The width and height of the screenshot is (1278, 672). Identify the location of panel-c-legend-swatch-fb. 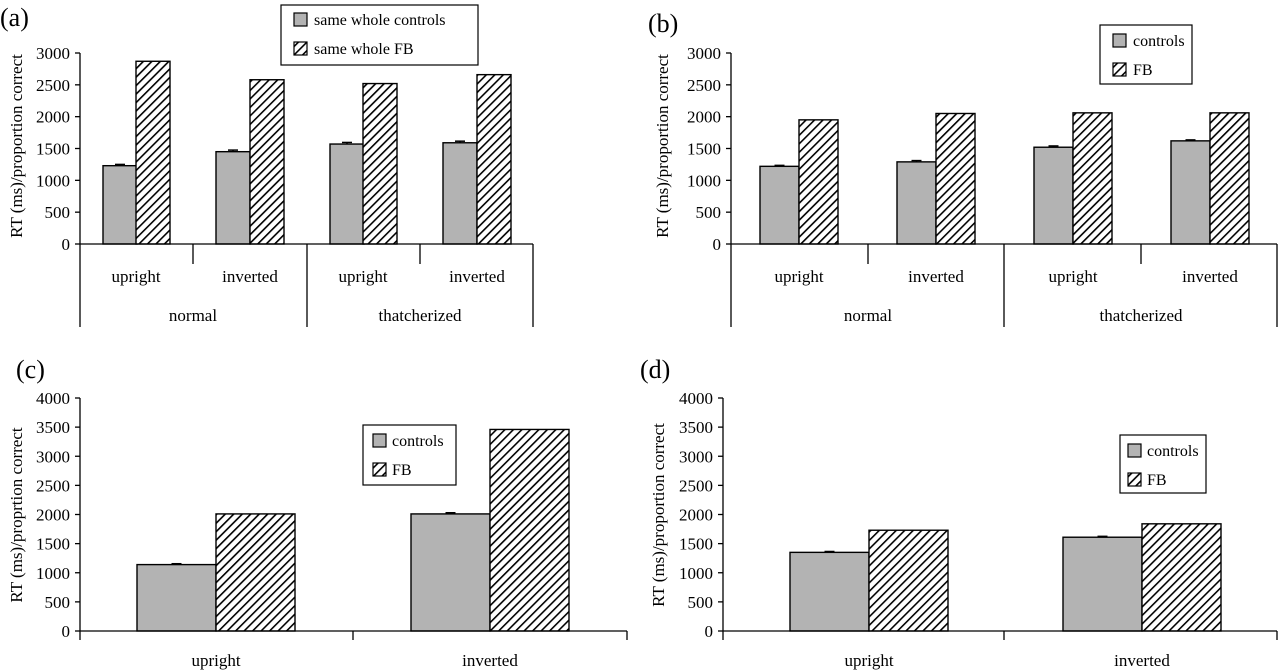
(379, 469).